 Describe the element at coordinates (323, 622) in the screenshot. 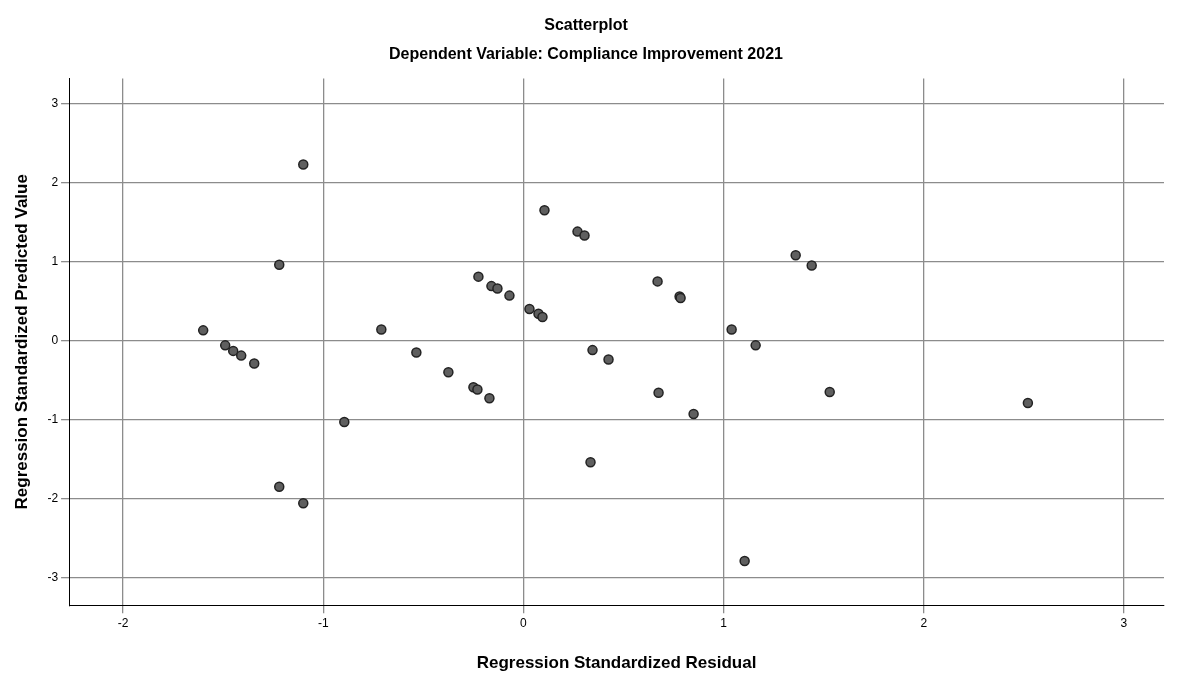

I see `x-tick-label: -1` at that location.